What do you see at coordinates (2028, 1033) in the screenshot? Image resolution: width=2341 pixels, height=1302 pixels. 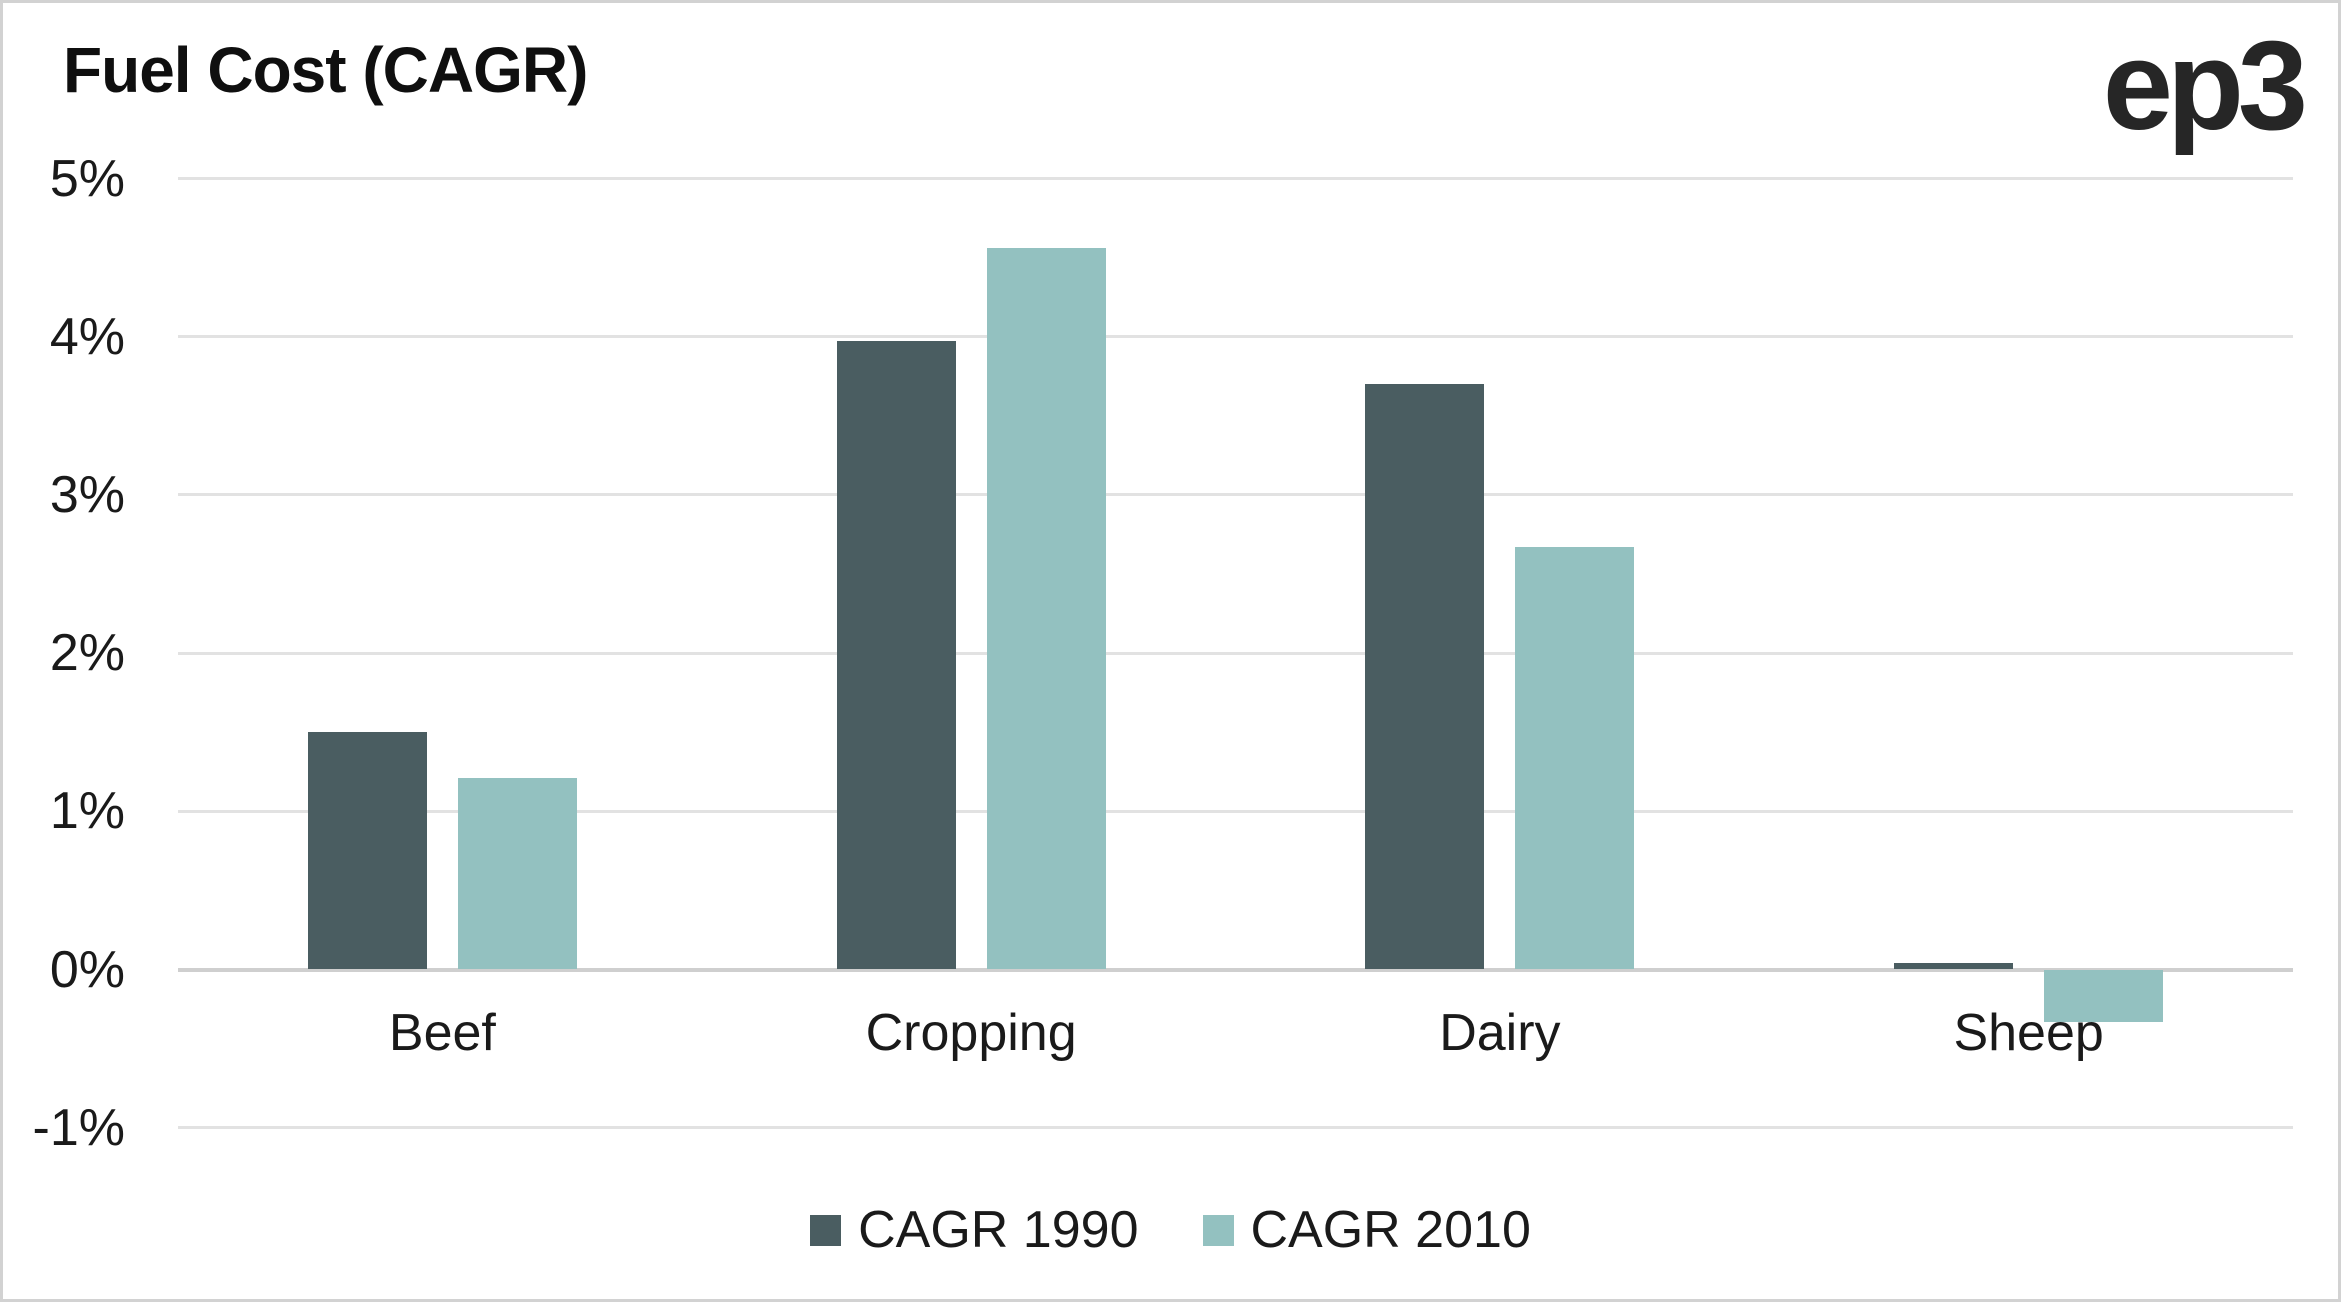 I see `category-label-sheep: Sheep` at bounding box center [2028, 1033].